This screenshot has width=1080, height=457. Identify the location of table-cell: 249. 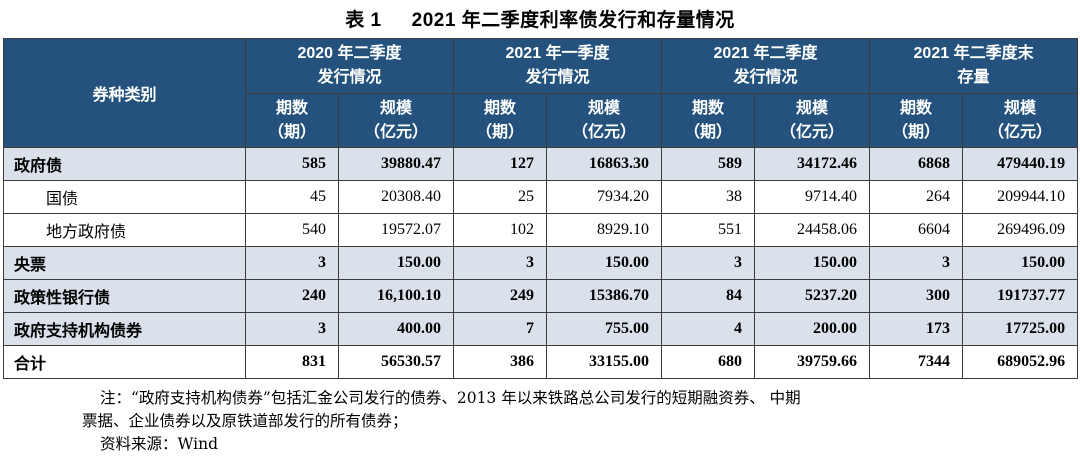
(500, 296).